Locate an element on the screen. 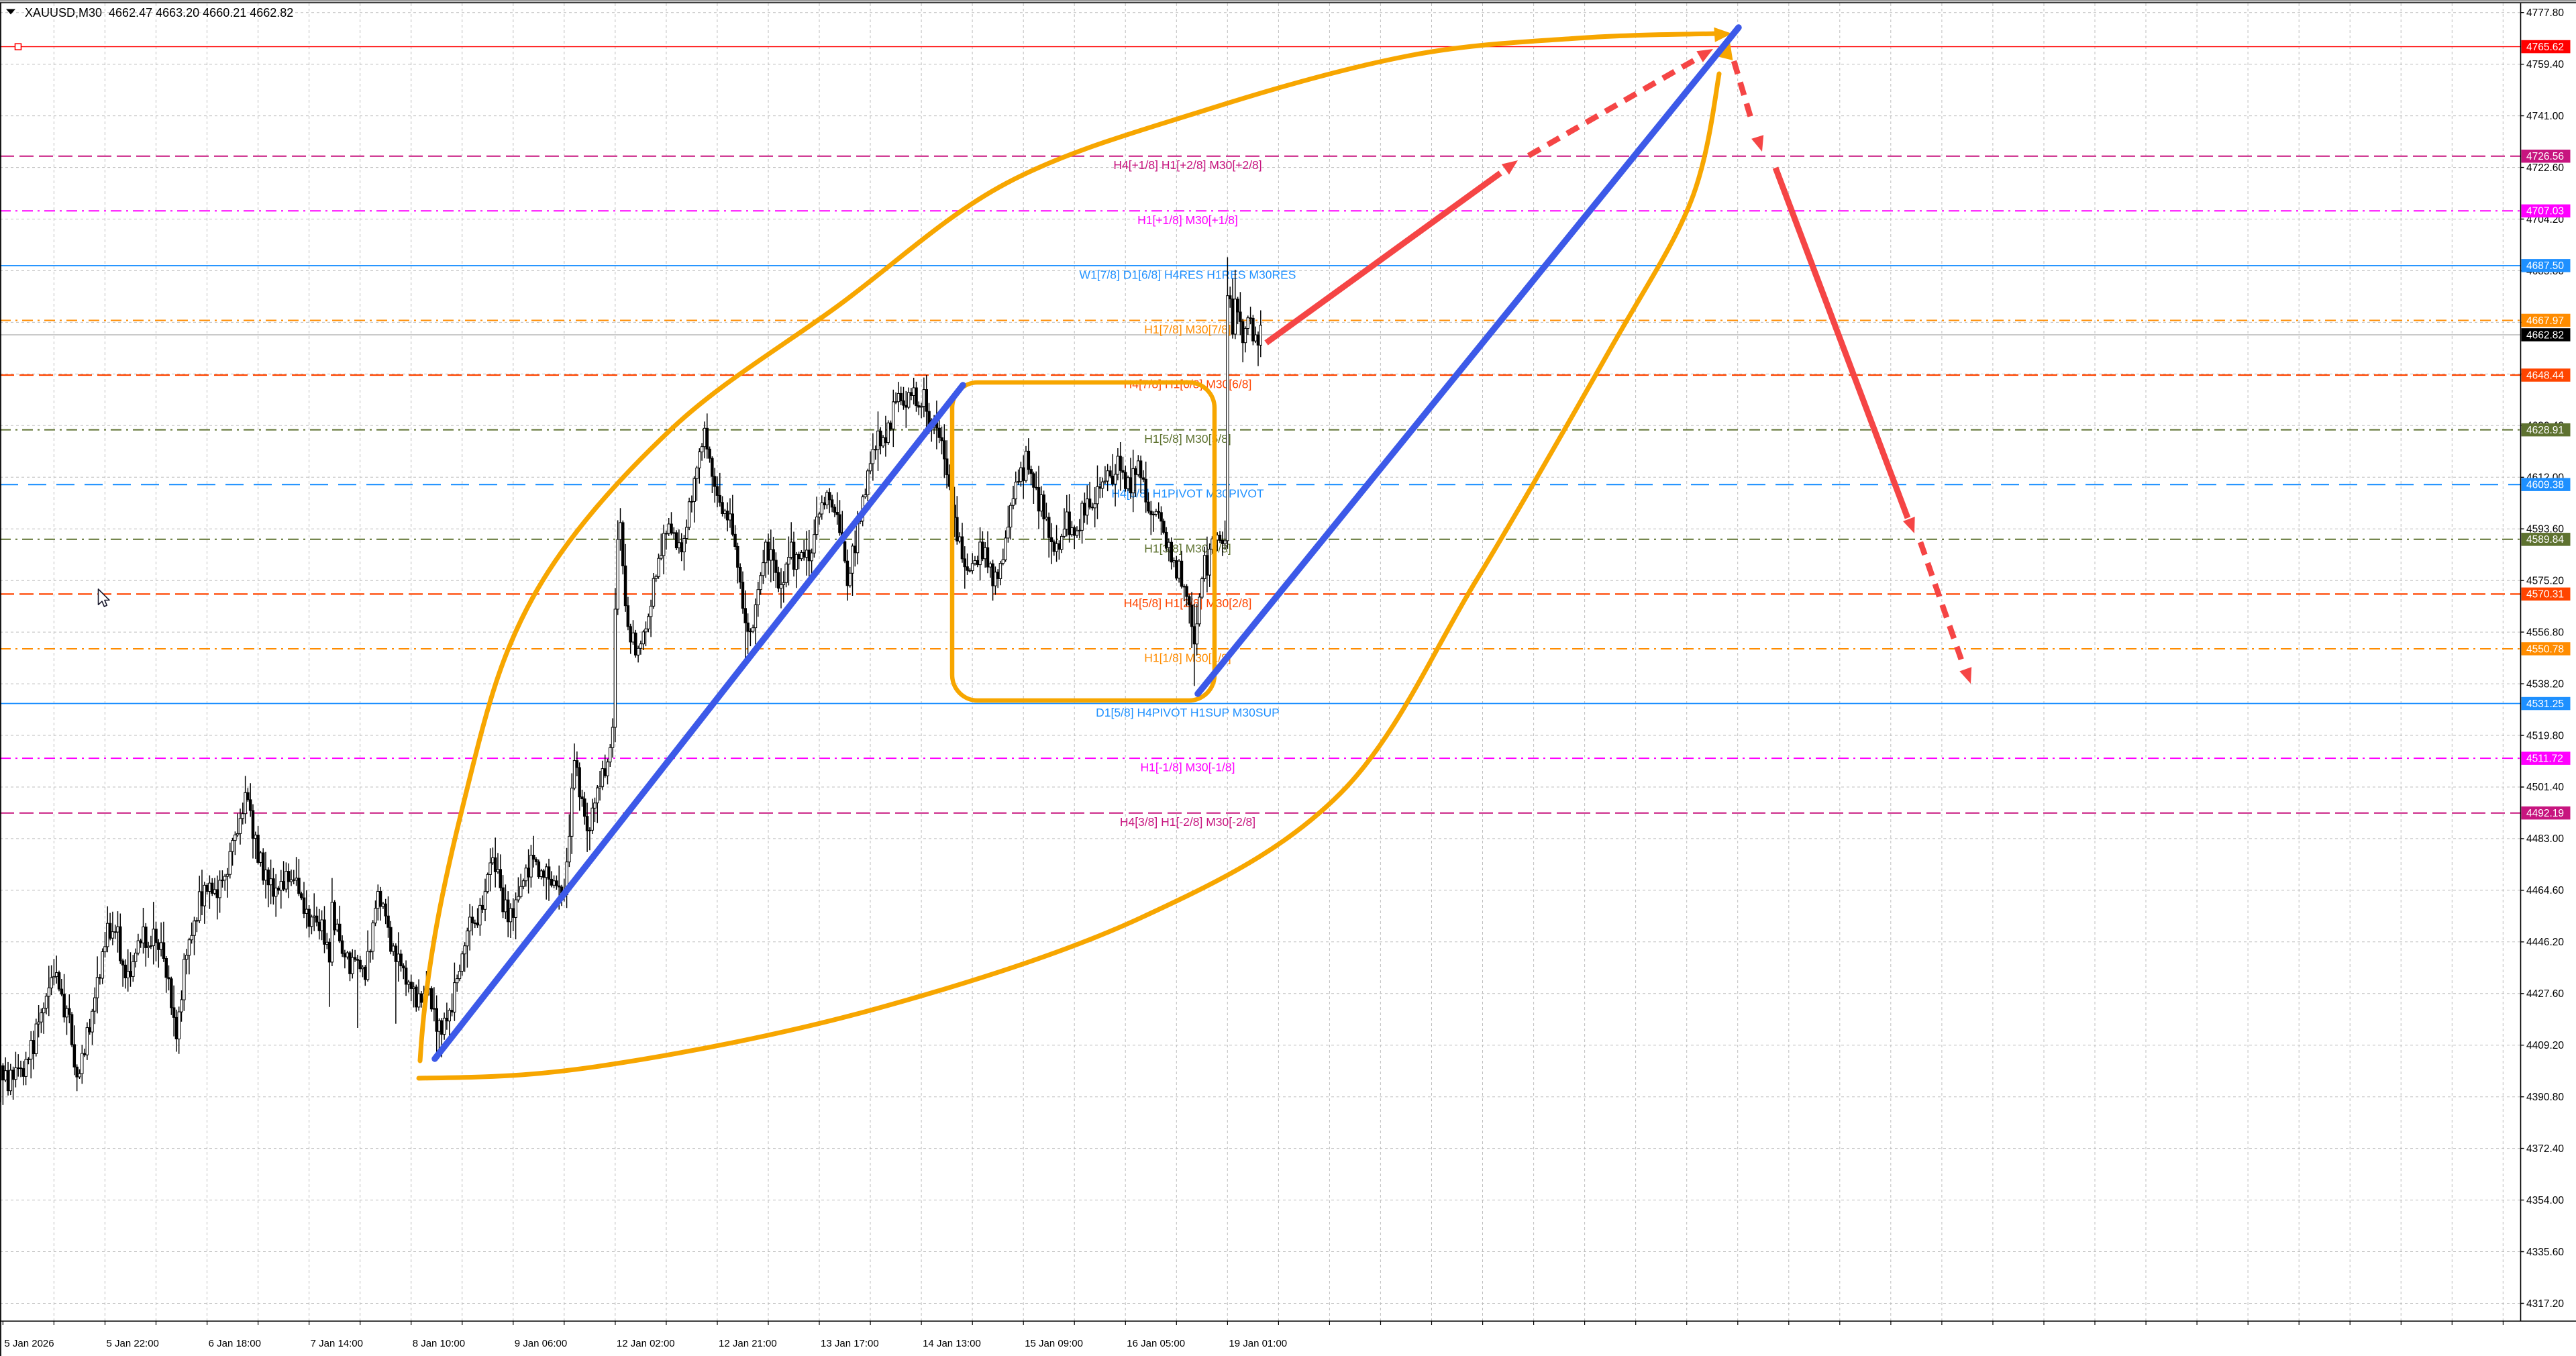  svg-text: 5 Jan 22:00 is located at coordinates (133, 1343).